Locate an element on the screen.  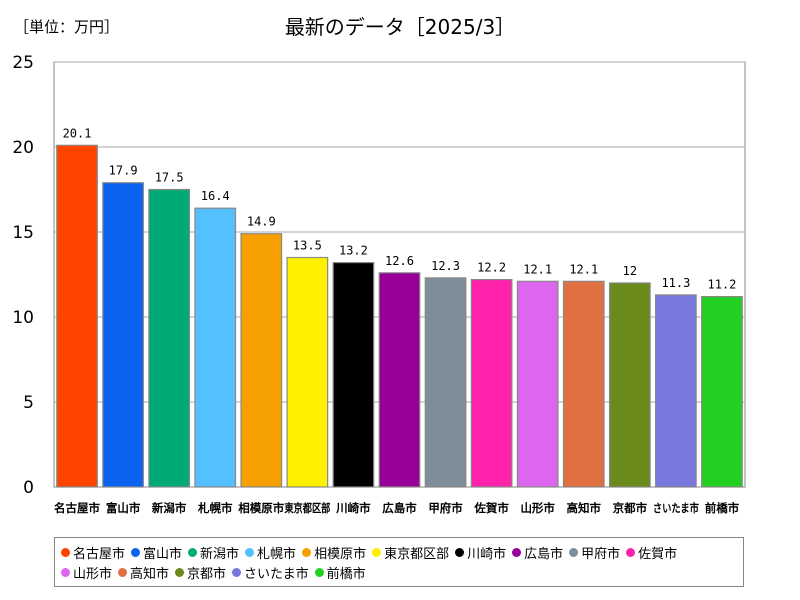
unit-label: ［単位：万円］ is located at coordinates (67, 27).